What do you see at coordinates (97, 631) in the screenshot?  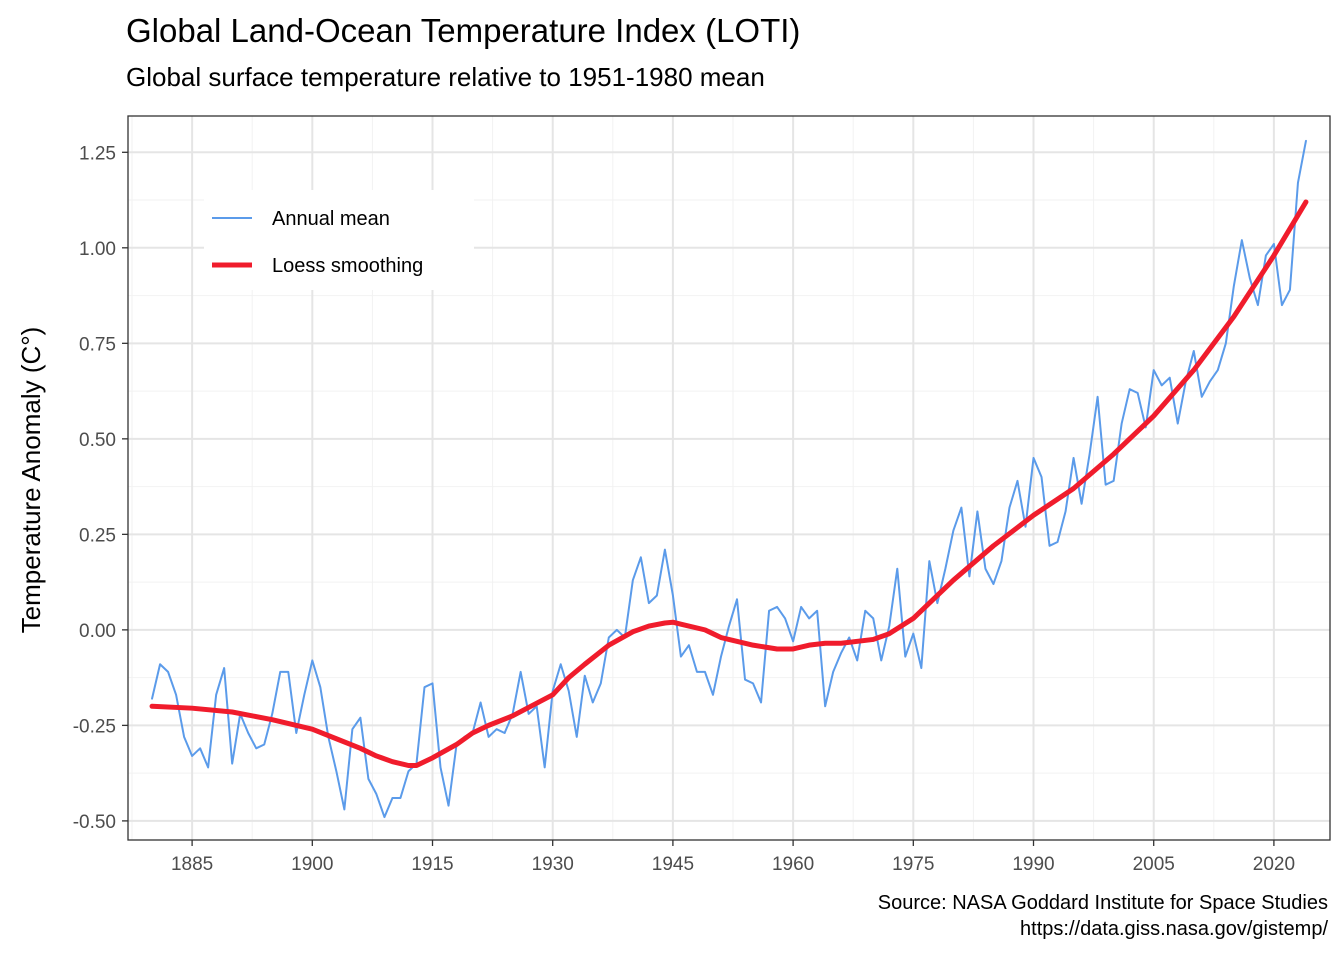 I see `y-tick-label: 0.00` at bounding box center [97, 631].